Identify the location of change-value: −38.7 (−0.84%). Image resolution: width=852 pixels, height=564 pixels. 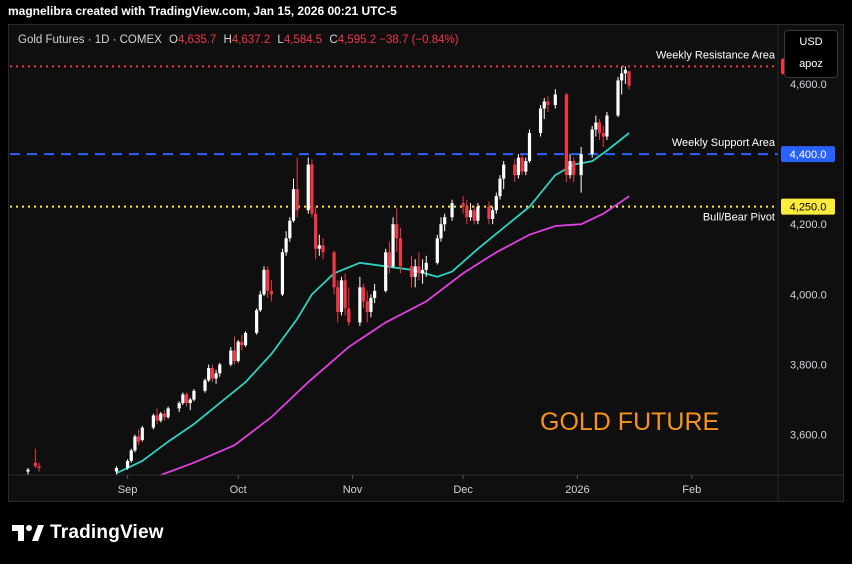
(419, 40).